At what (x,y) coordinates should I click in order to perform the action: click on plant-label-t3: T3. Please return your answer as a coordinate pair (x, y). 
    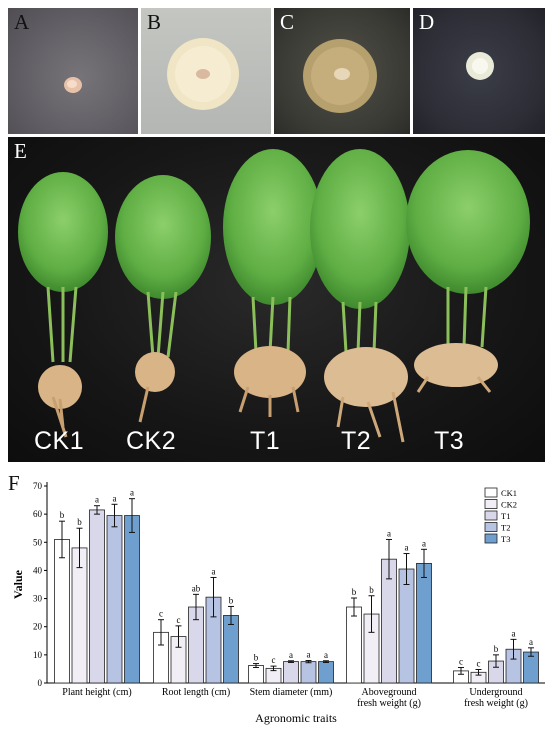
    Looking at the image, I should click on (449, 441).